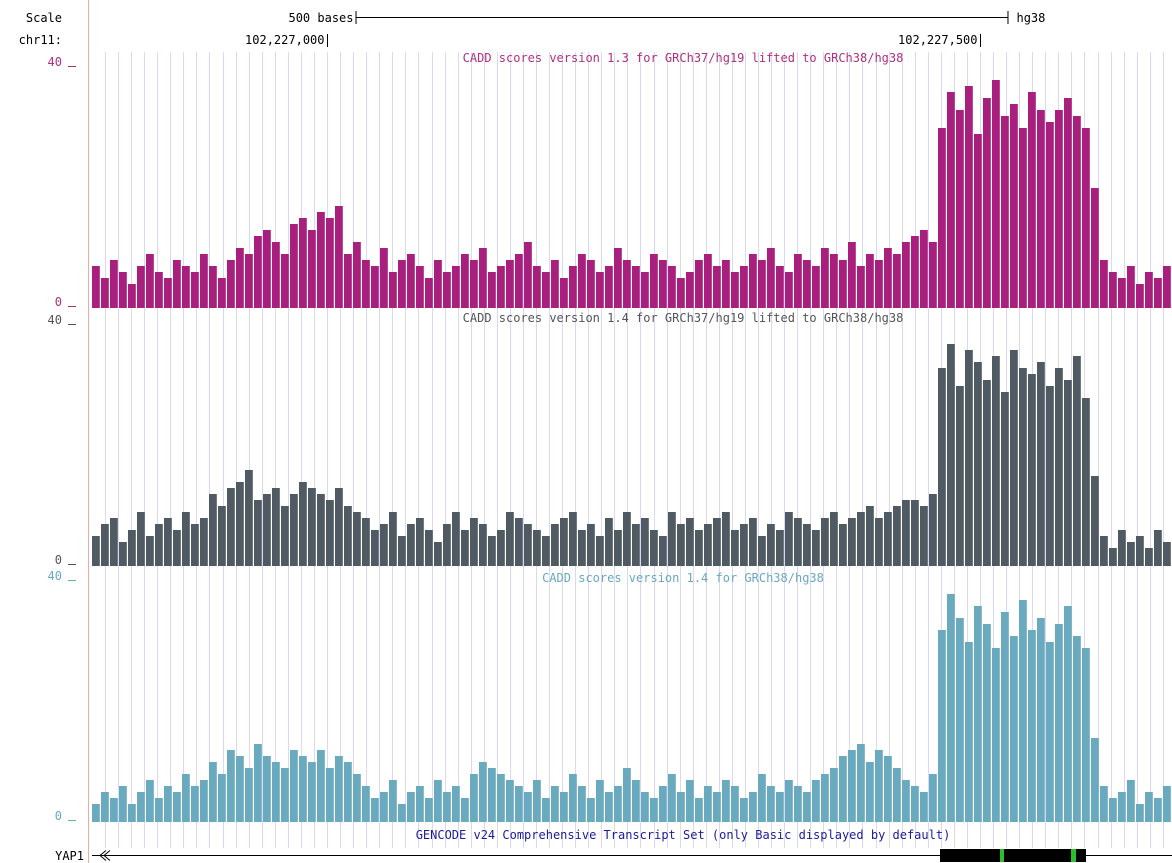  I want to click on strand-arrow, so click(105, 855).